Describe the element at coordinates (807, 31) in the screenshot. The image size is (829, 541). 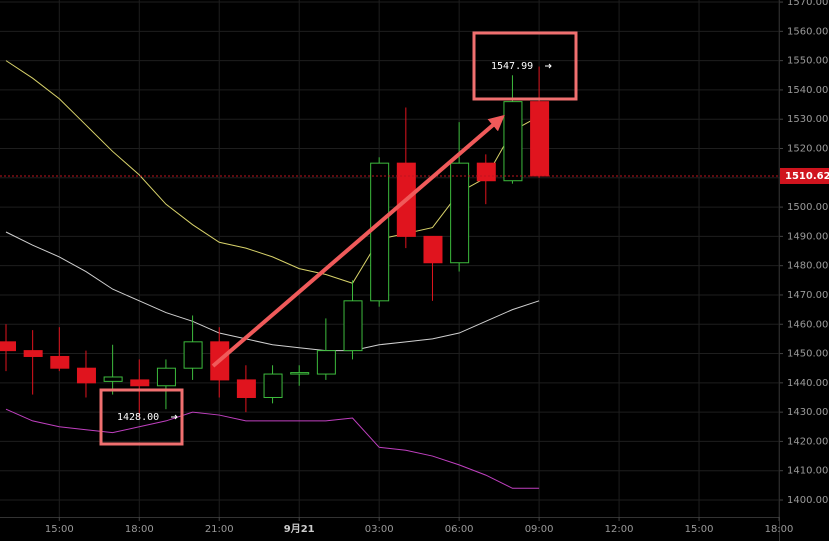
I see `y-tick-label: 1560.00` at that location.